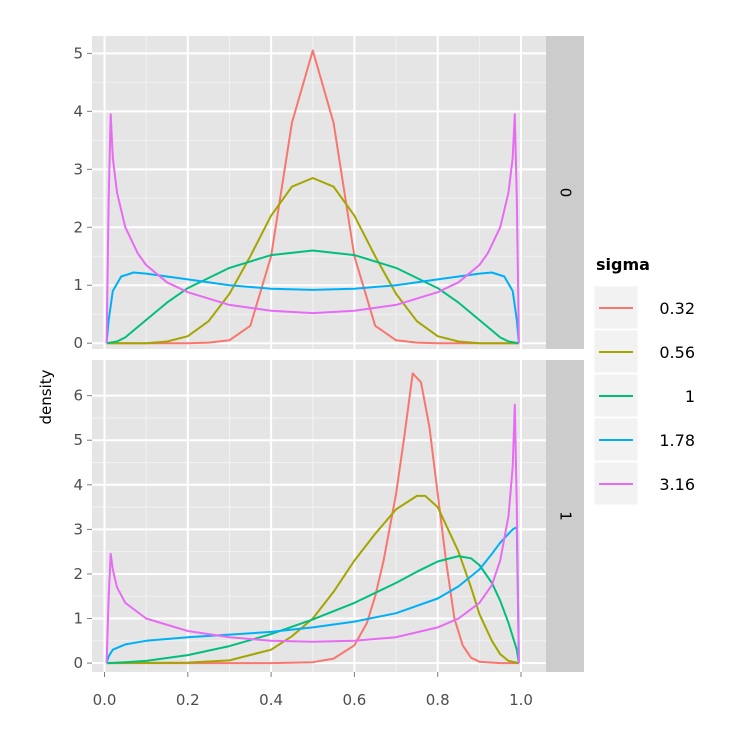  I want to click on x-tick-label: 0.4, so click(271, 700).